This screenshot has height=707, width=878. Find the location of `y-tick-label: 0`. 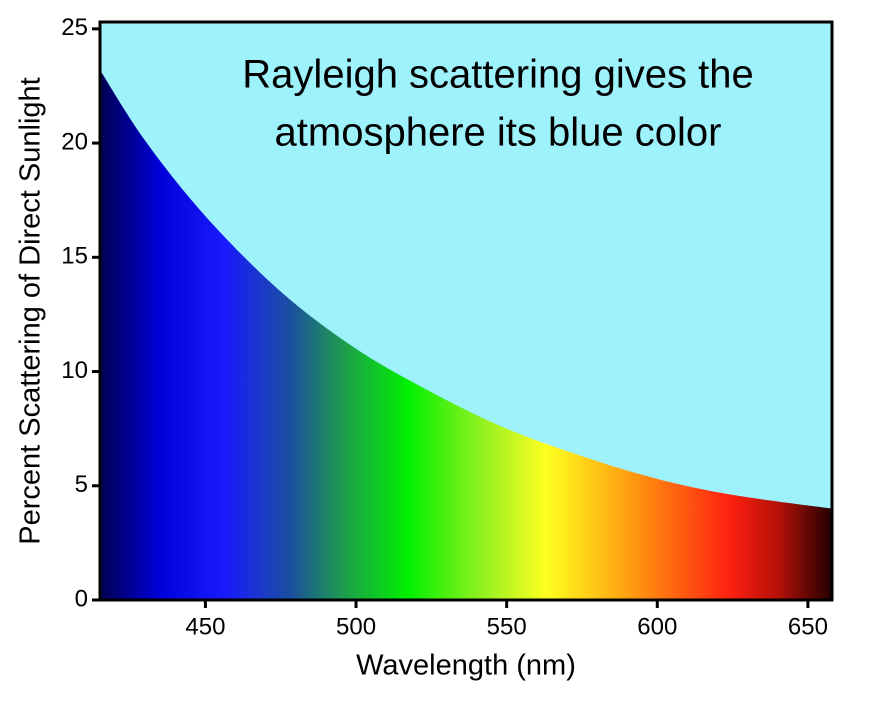

y-tick-label: 0 is located at coordinates (81, 598).